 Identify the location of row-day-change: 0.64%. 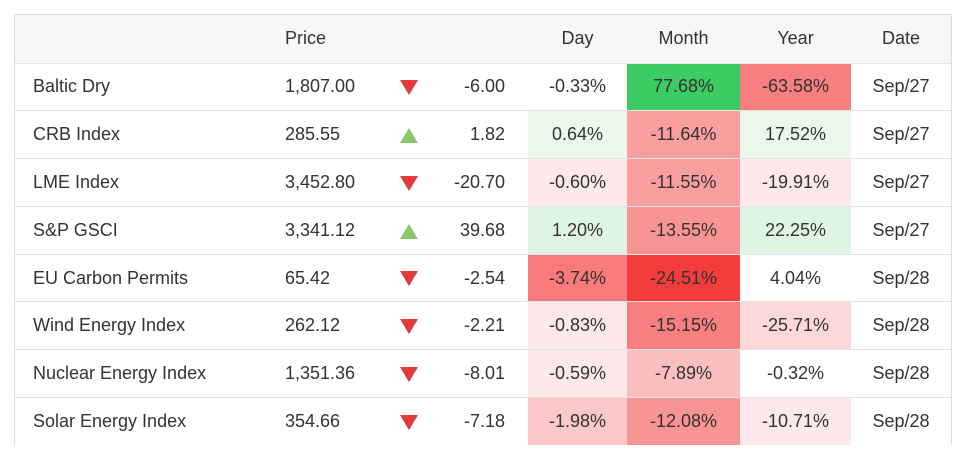
(577, 134).